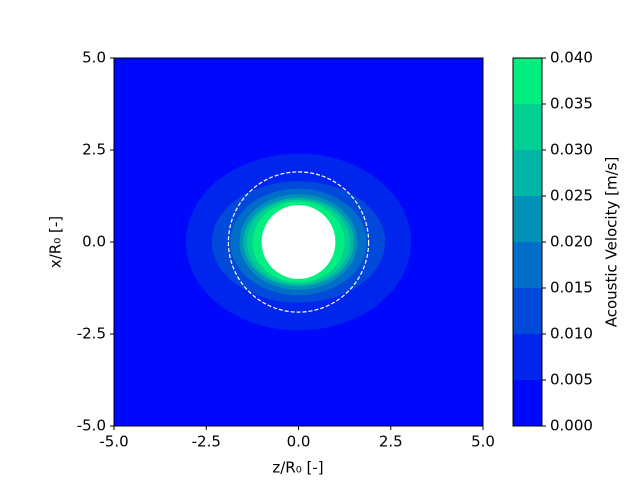  What do you see at coordinates (571, 380) in the screenshot?
I see `colorbar-tick-label: 0.005` at bounding box center [571, 380].